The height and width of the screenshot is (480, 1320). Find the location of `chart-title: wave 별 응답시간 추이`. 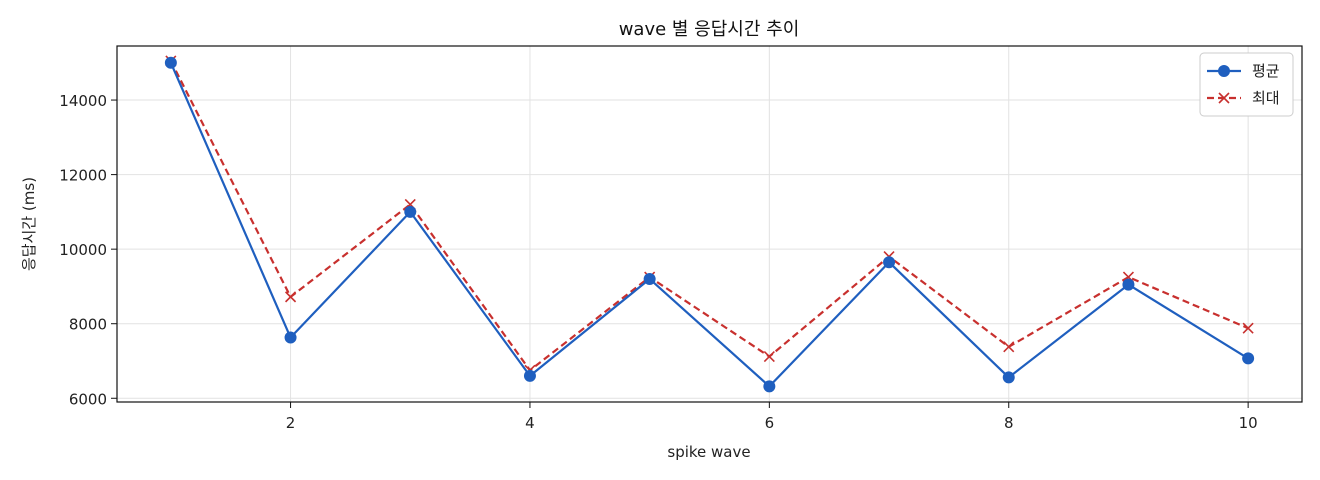

chart-title: wave 별 응답시간 추이 is located at coordinates (709, 29).